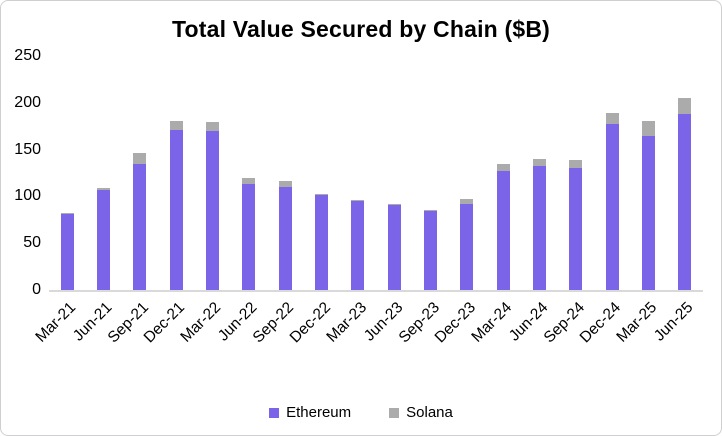 This screenshot has width=722, height=436. Describe the element at coordinates (27, 102) in the screenshot. I see `y-tick-label: 200` at that location.